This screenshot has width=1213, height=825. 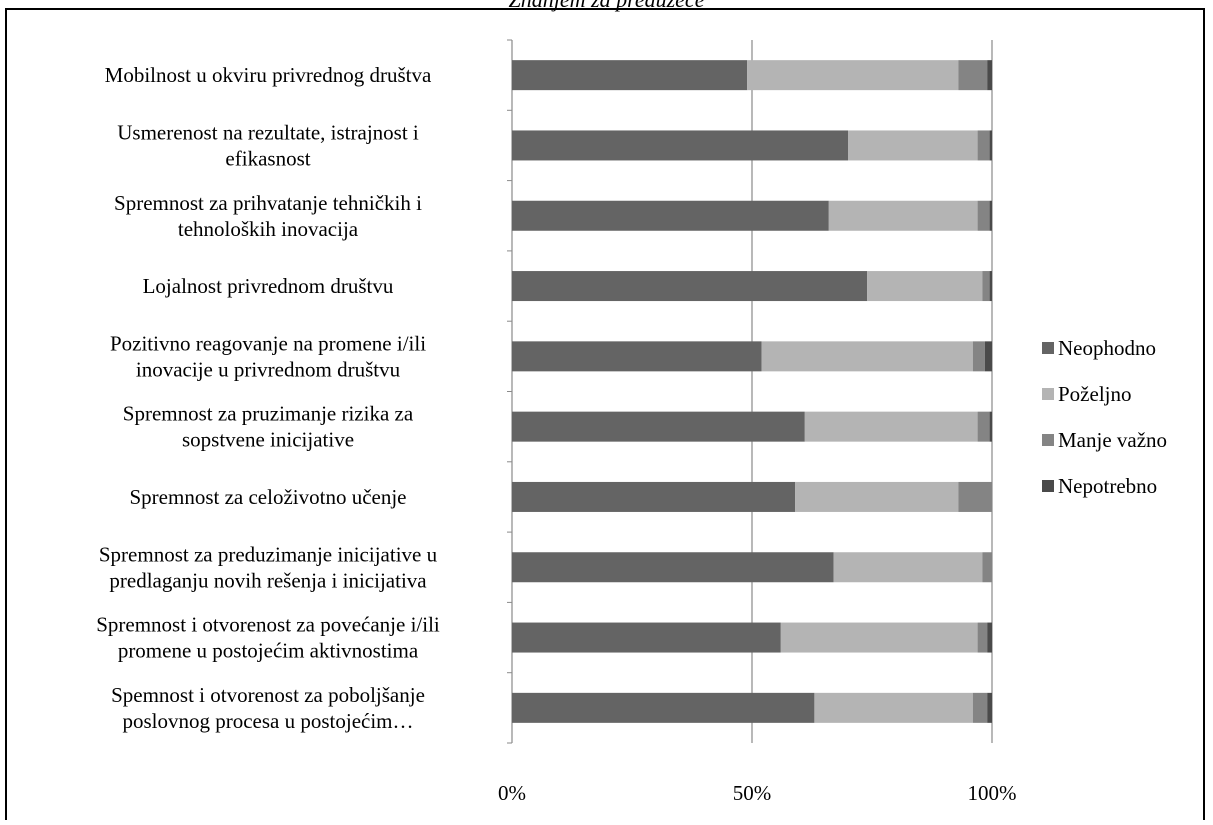 What do you see at coordinates (268, 440) in the screenshot?
I see `category-label-line: sopstvene inicijative` at bounding box center [268, 440].